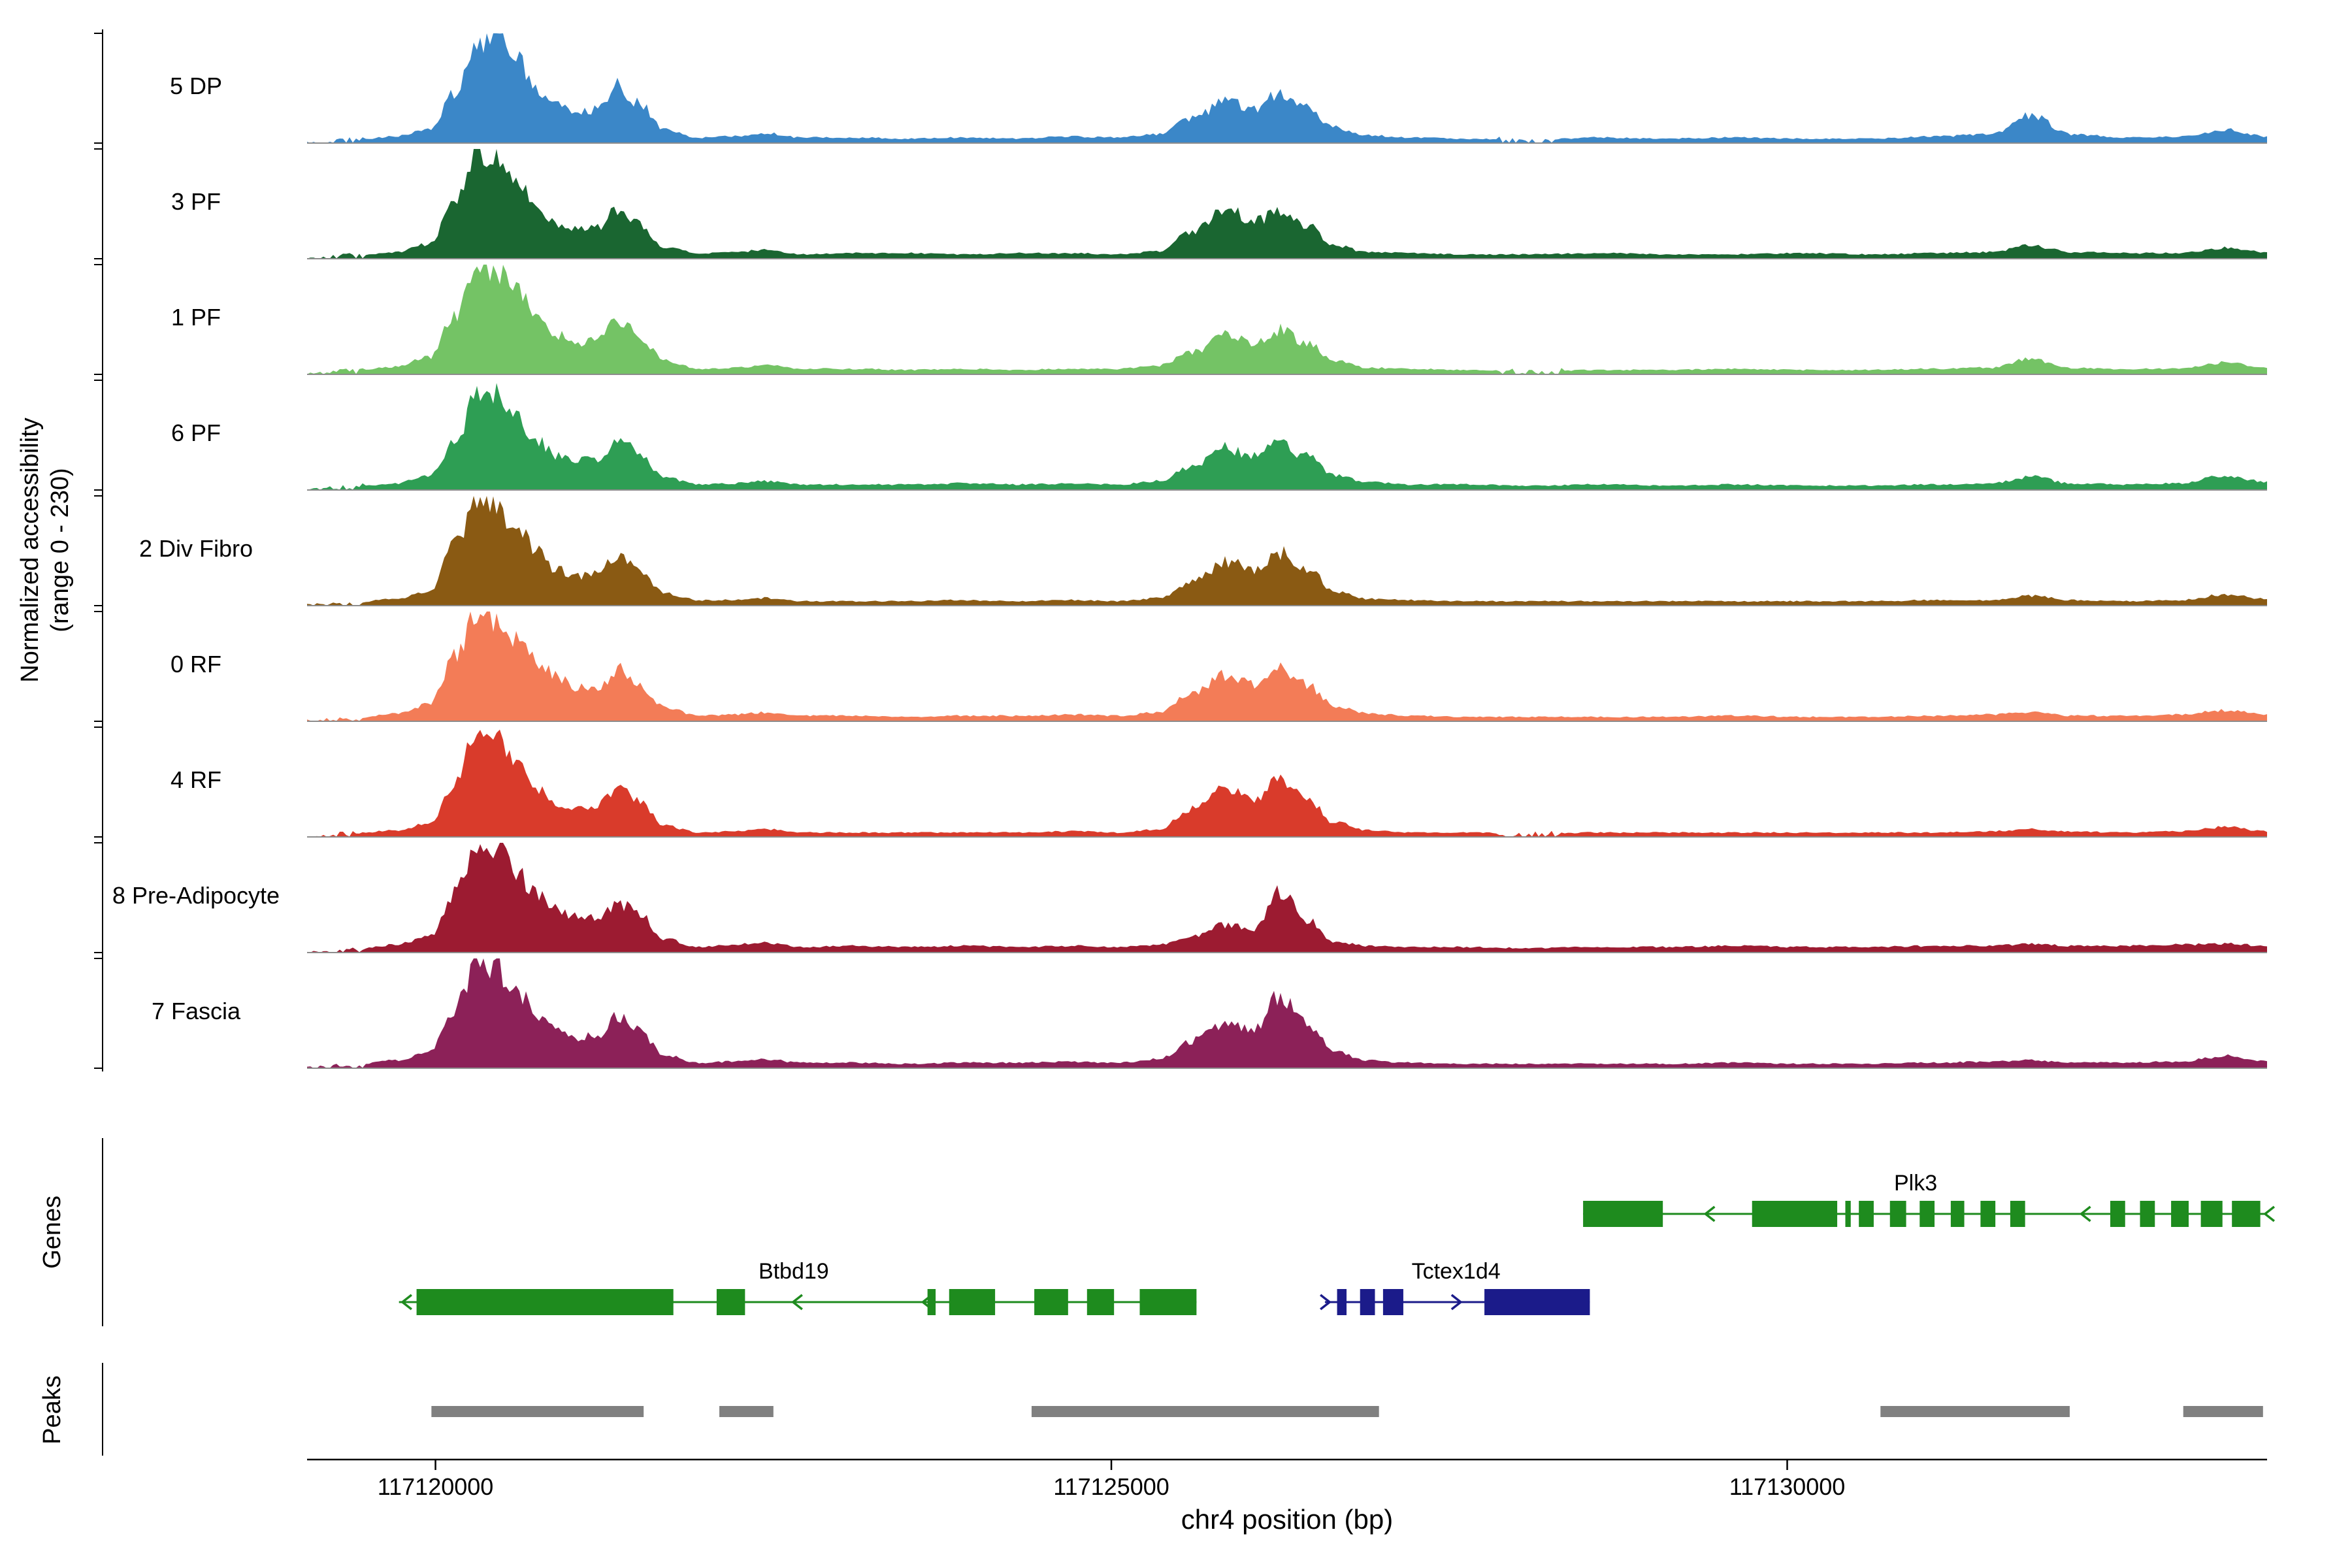  Describe the element at coordinates (1287, 666) in the screenshot. I see `coverage-track-0-rf` at that location.